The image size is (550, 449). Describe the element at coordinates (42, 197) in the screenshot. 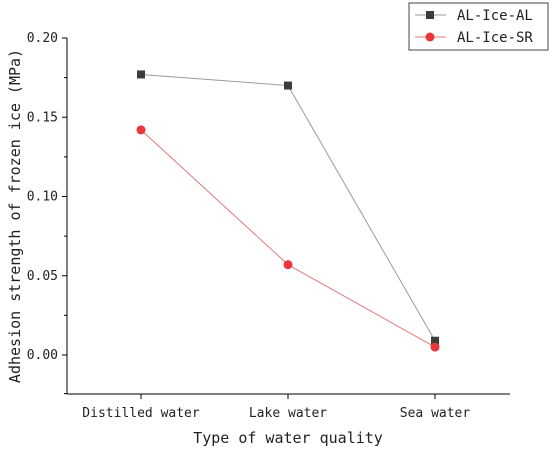

I see `y-tick-label: 0.10` at that location.